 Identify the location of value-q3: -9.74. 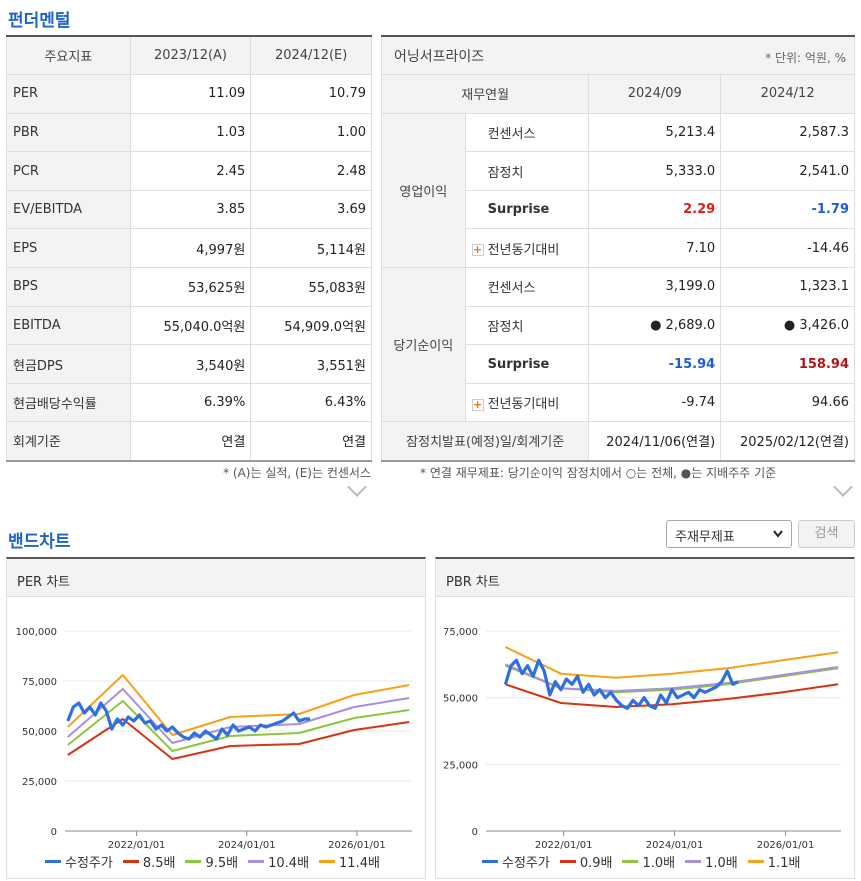
(655, 402).